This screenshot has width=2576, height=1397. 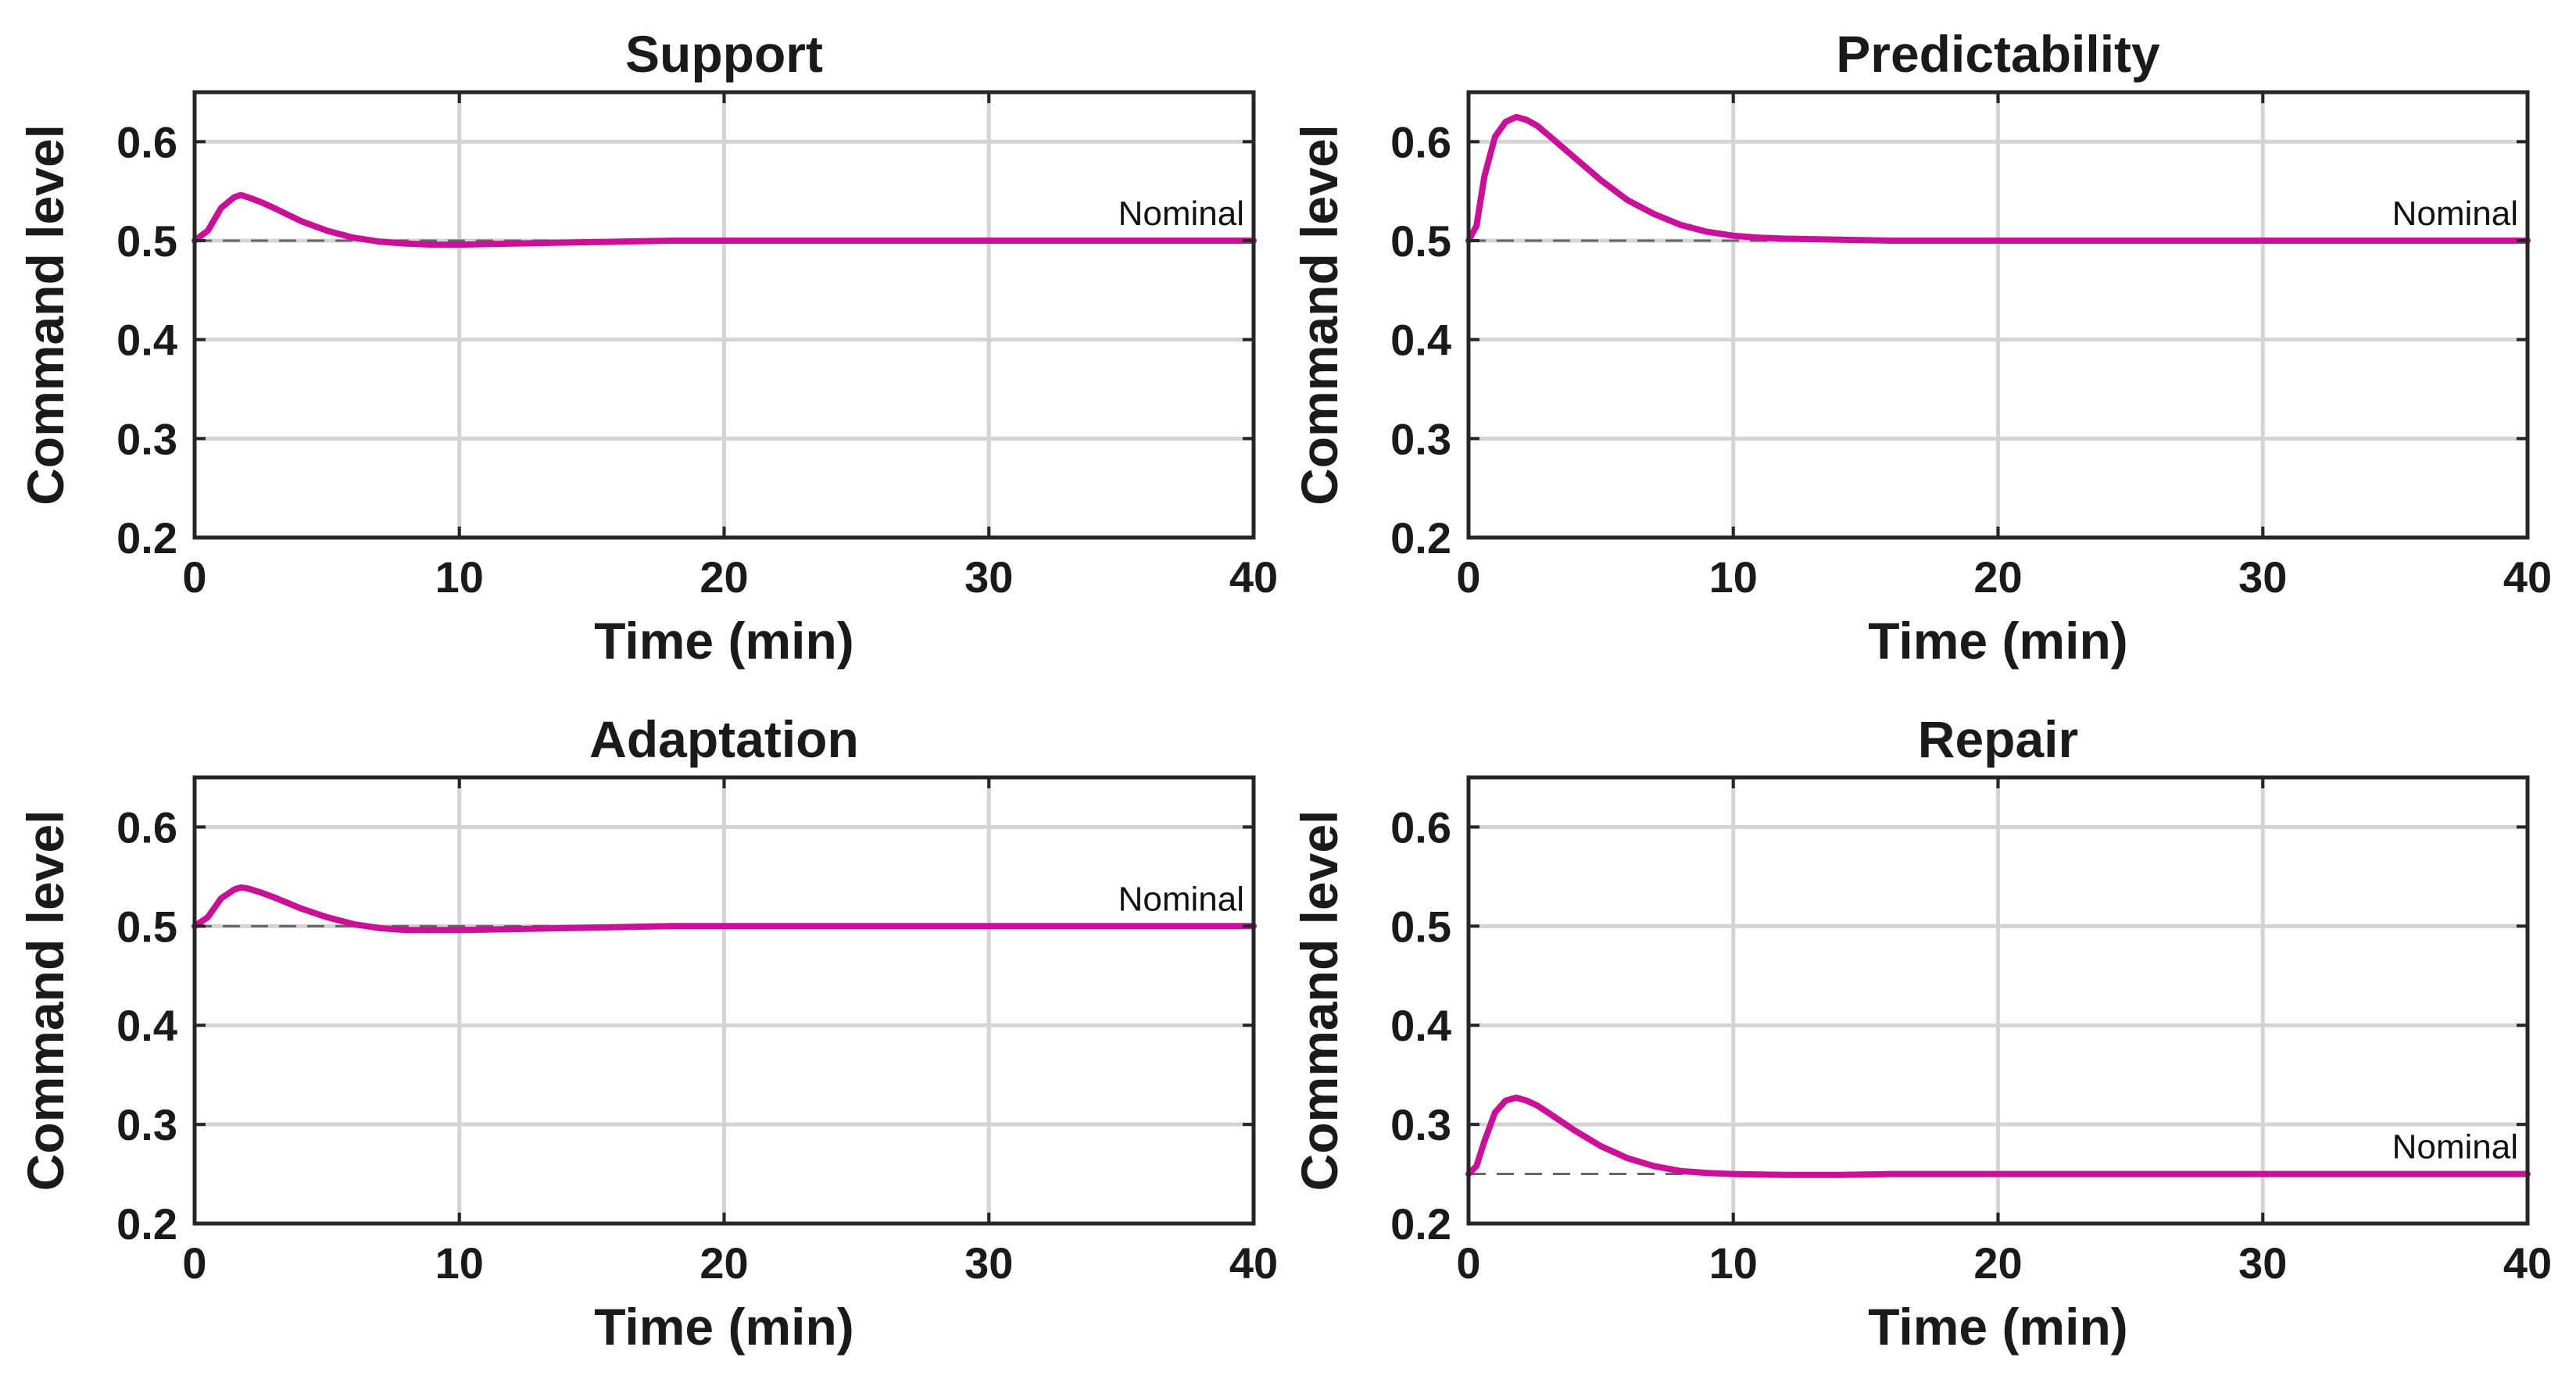 What do you see at coordinates (724, 739) in the screenshot?
I see `panel-title: Adaptation` at bounding box center [724, 739].